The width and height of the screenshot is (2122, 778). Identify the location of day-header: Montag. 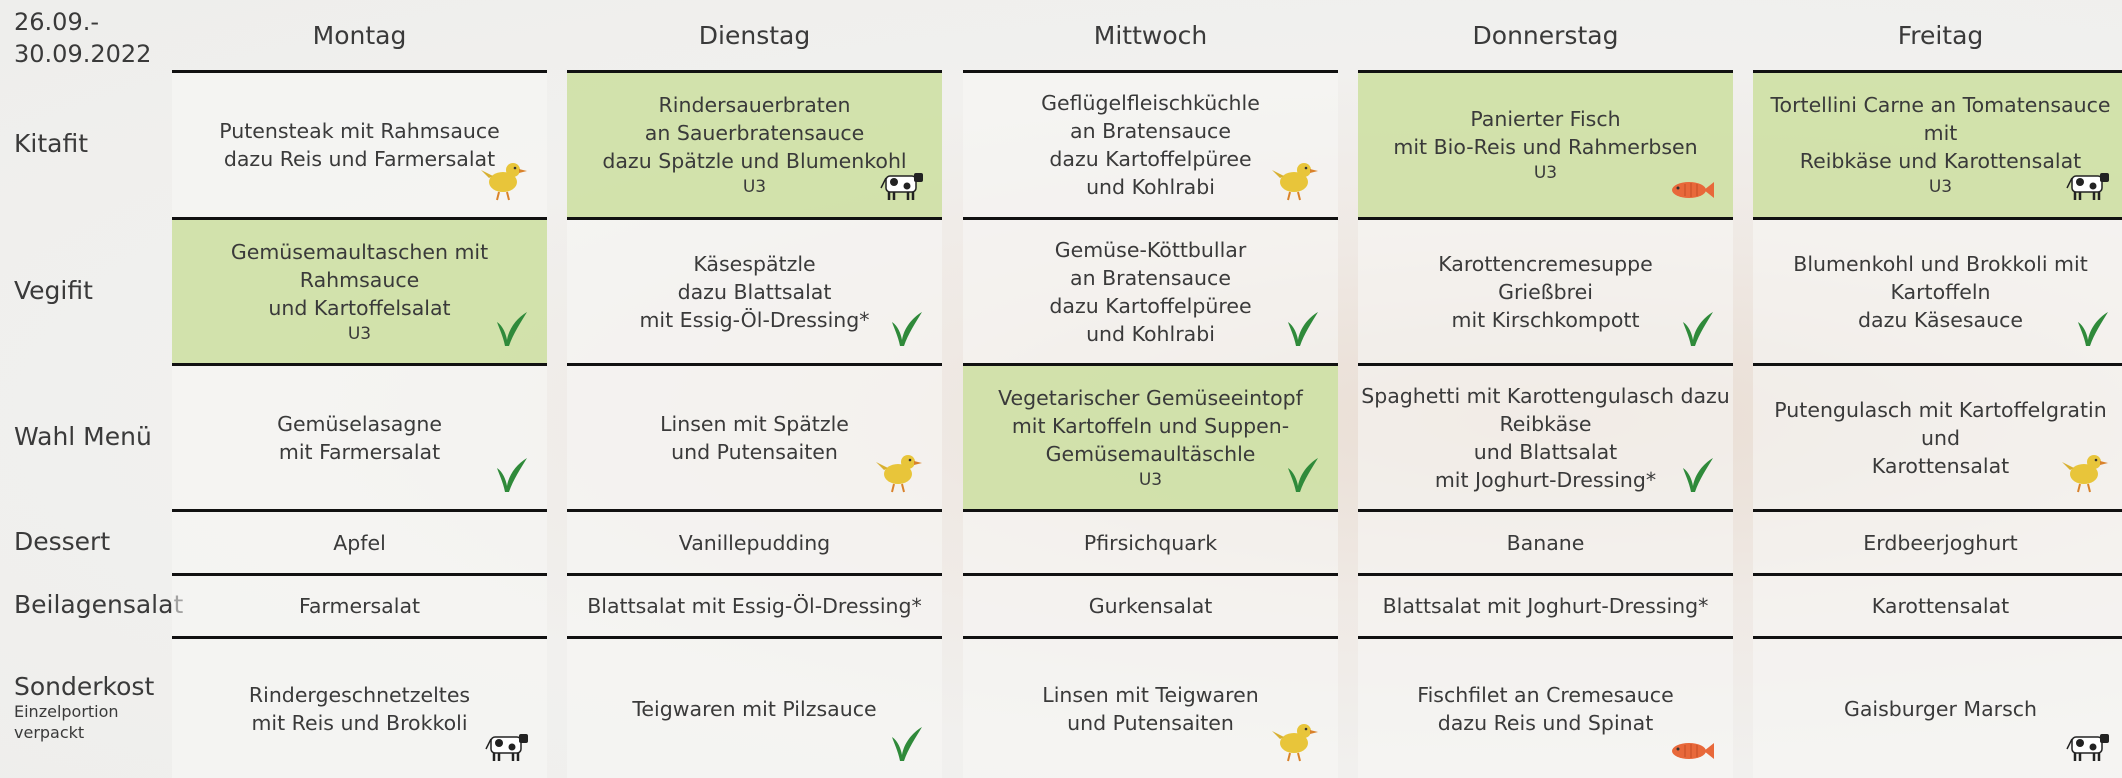
(359, 35).